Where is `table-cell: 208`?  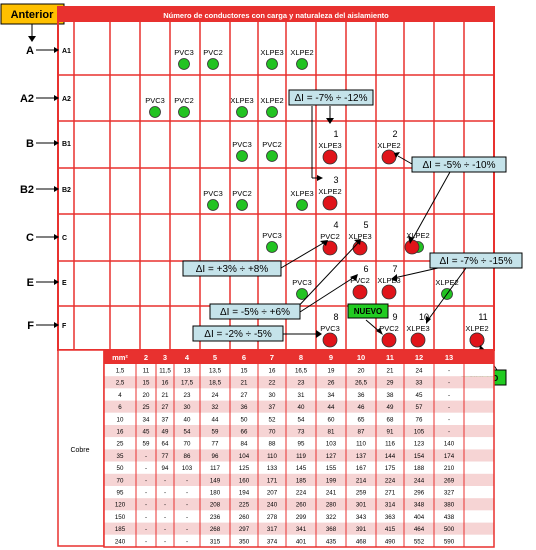 table-cell: 208 is located at coordinates (215, 505).